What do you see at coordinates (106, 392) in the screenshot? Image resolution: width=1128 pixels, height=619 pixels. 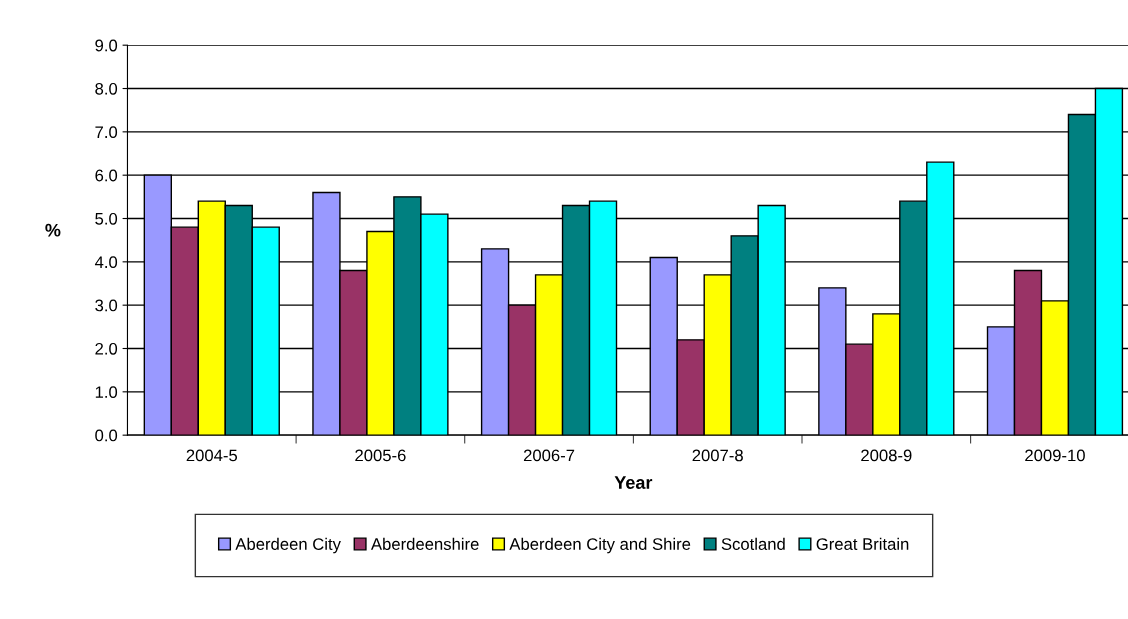 I see `y-tick-label: 1.0` at bounding box center [106, 392].